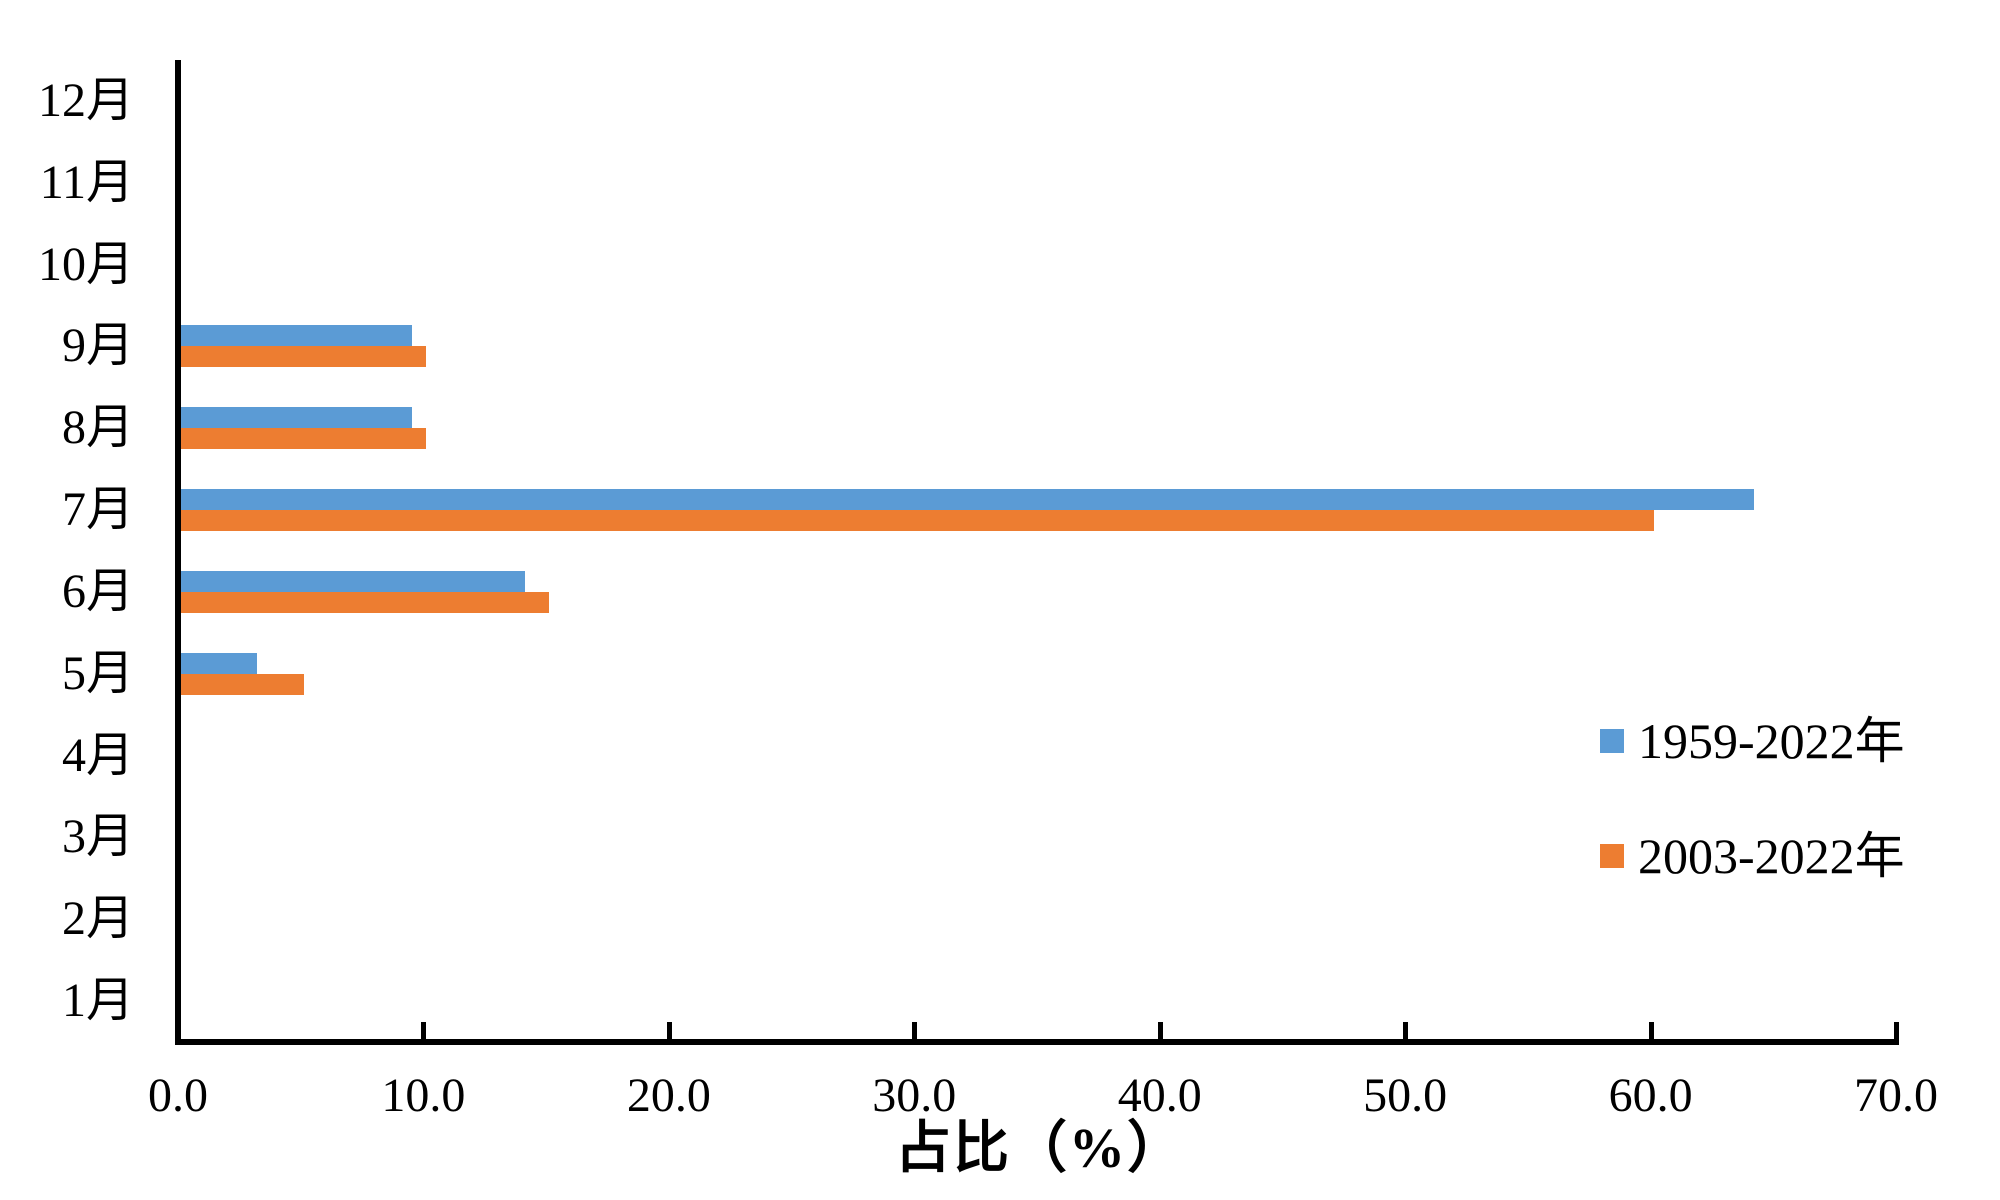 The height and width of the screenshot is (1200, 2000). I want to click on x-axis-tick-label: 70.0, so click(1896, 1095).